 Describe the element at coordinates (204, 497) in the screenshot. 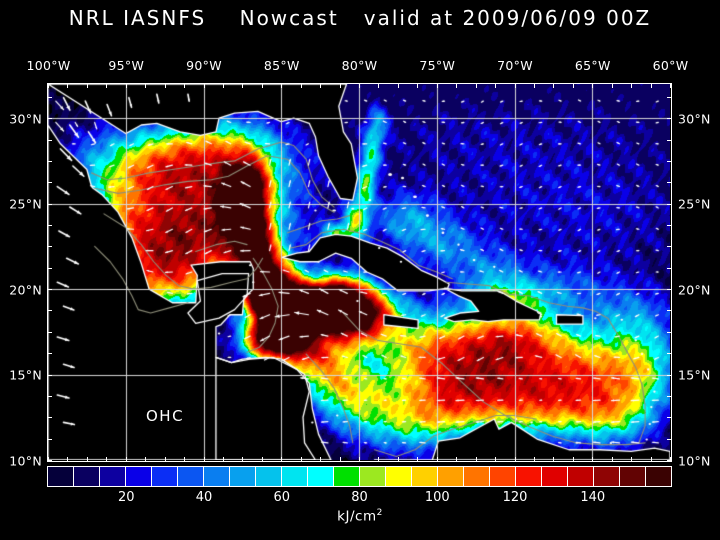

I see `colorbar-tick-label: 40` at that location.